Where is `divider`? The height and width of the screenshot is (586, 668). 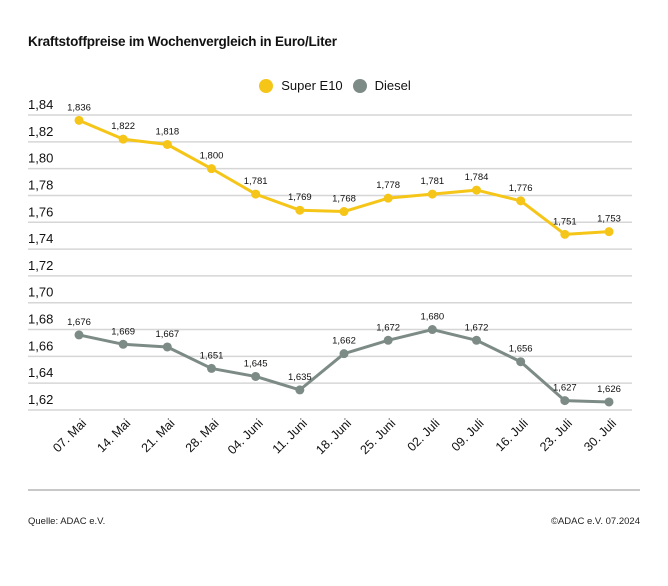
divider is located at coordinates (334, 490).